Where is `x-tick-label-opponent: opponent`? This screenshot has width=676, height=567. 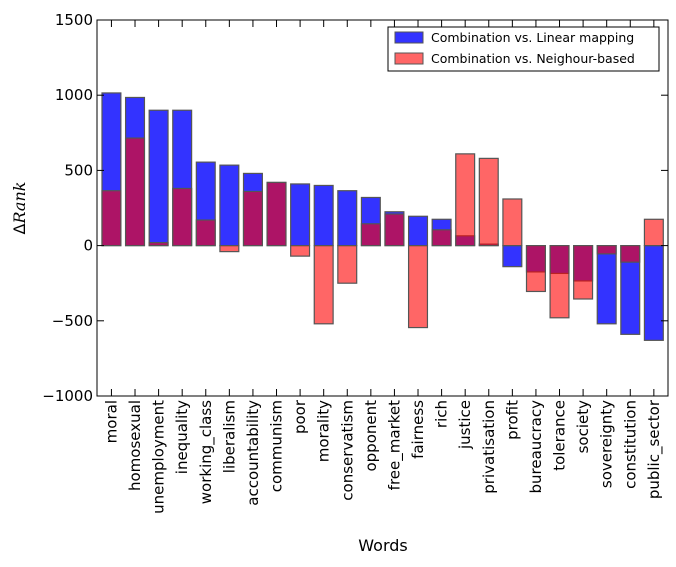 x-tick-label-opponent: opponent is located at coordinates (371, 436).